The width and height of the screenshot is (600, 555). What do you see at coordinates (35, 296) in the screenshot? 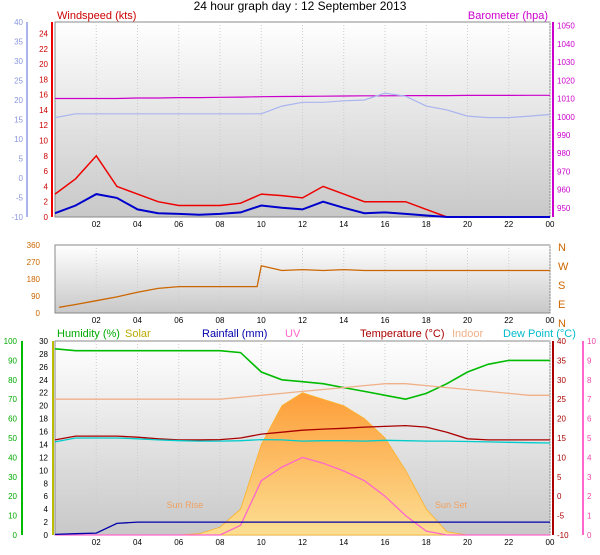
I see `direction-tick-label: 90` at bounding box center [35, 296].